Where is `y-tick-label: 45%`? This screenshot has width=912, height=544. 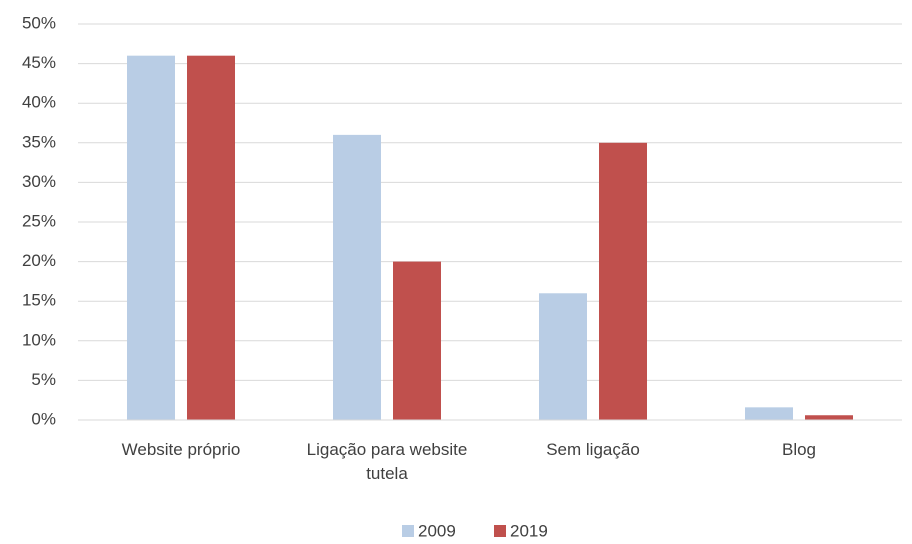 y-tick-label: 45% is located at coordinates (39, 62).